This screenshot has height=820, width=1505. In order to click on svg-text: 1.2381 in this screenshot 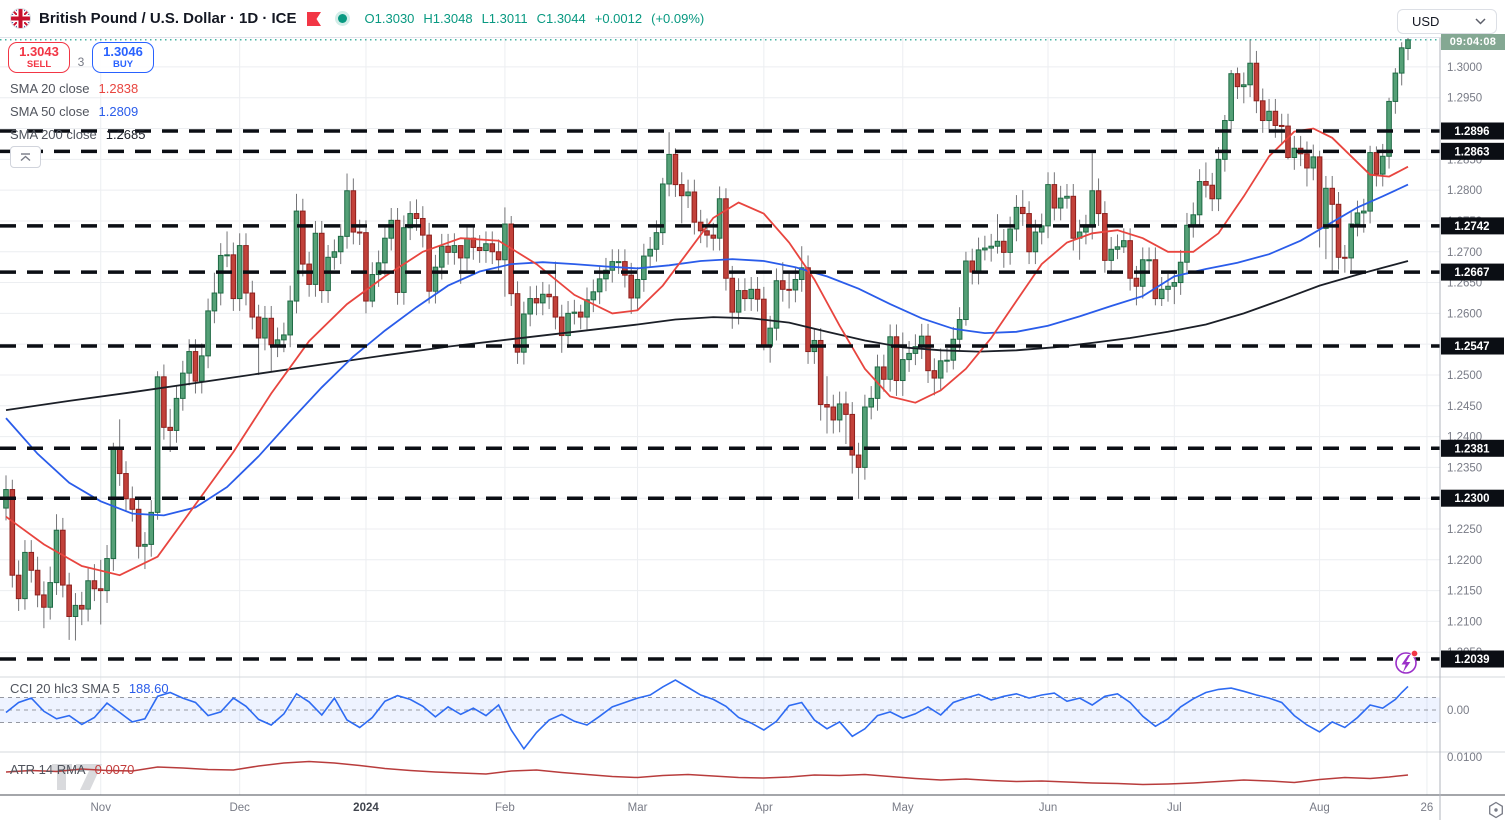, I will do `click(1472, 449)`.